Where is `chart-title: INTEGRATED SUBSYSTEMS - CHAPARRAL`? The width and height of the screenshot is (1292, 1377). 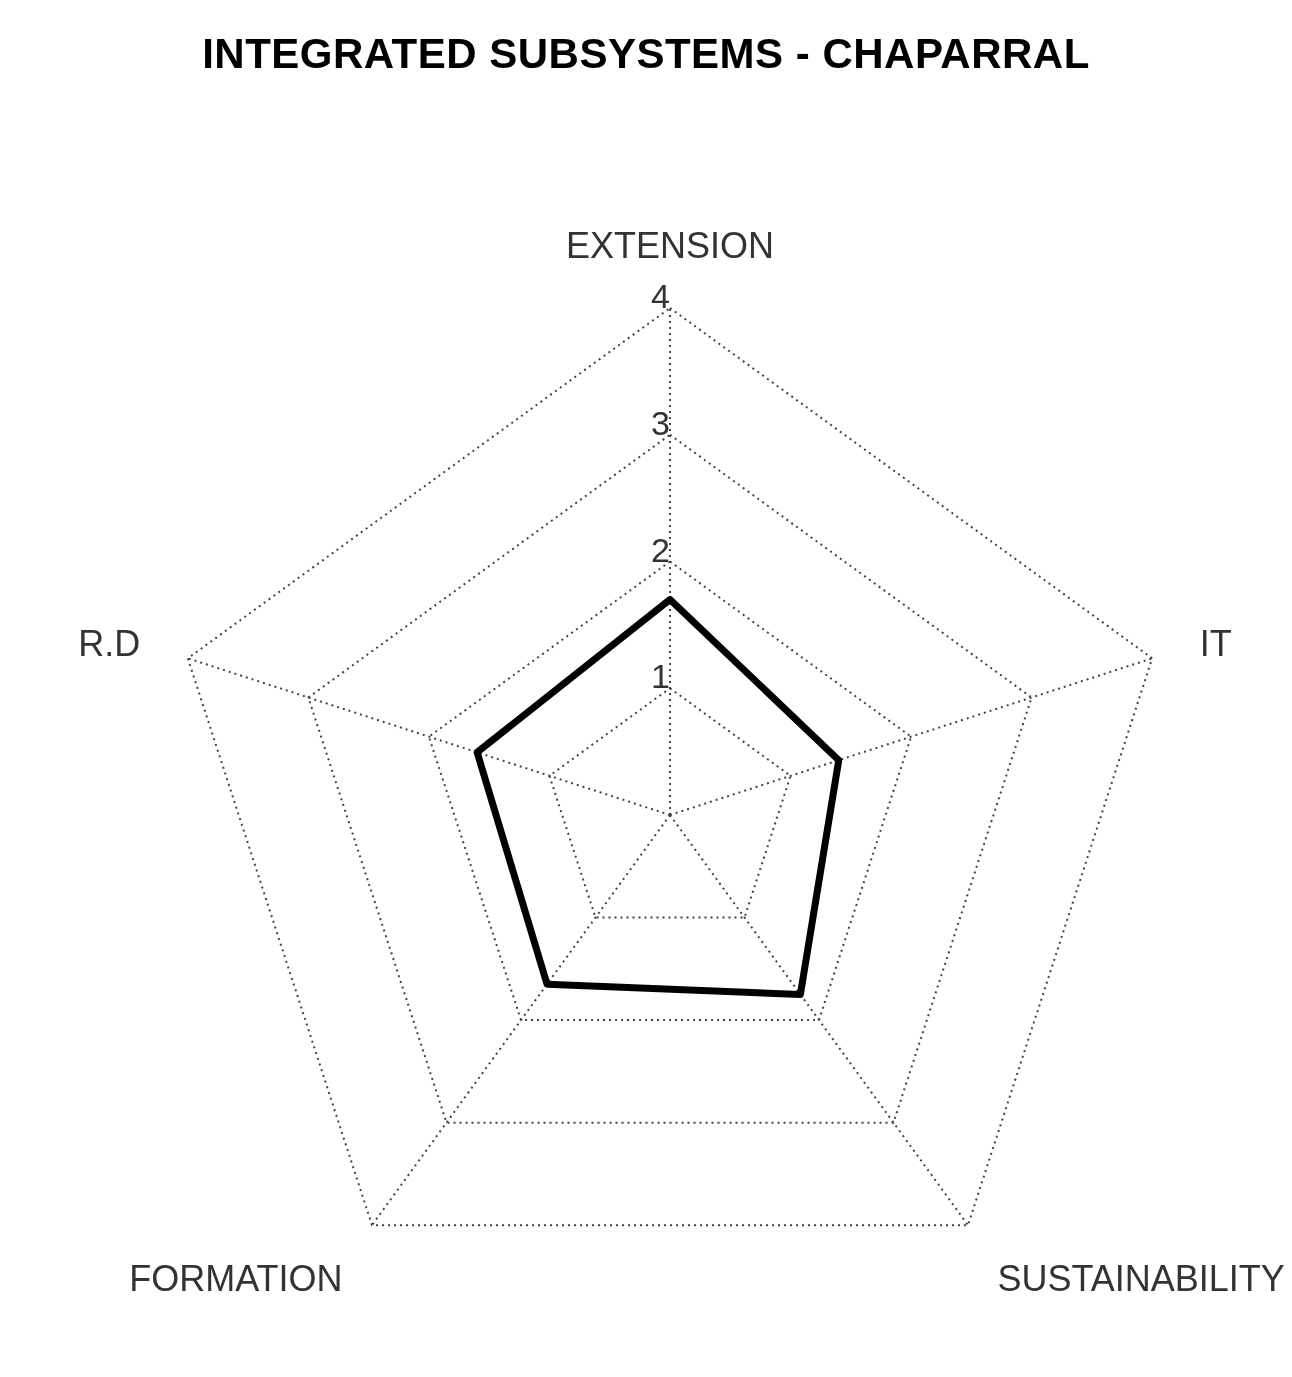 chart-title: INTEGRATED SUBSYSTEMS - CHAPARRAL is located at coordinates (646, 54).